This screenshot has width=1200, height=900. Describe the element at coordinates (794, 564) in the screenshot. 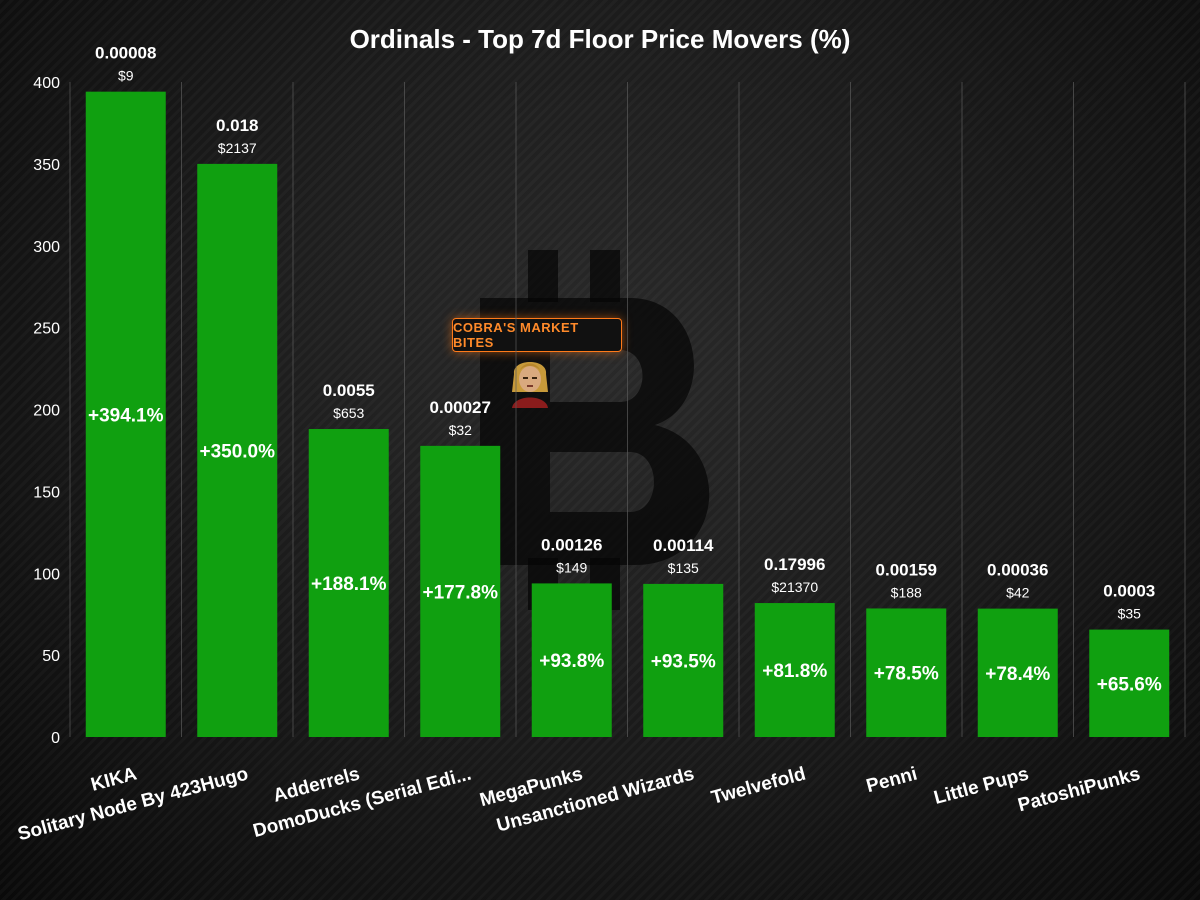

I see `floor-btc-label: 0.17996` at that location.